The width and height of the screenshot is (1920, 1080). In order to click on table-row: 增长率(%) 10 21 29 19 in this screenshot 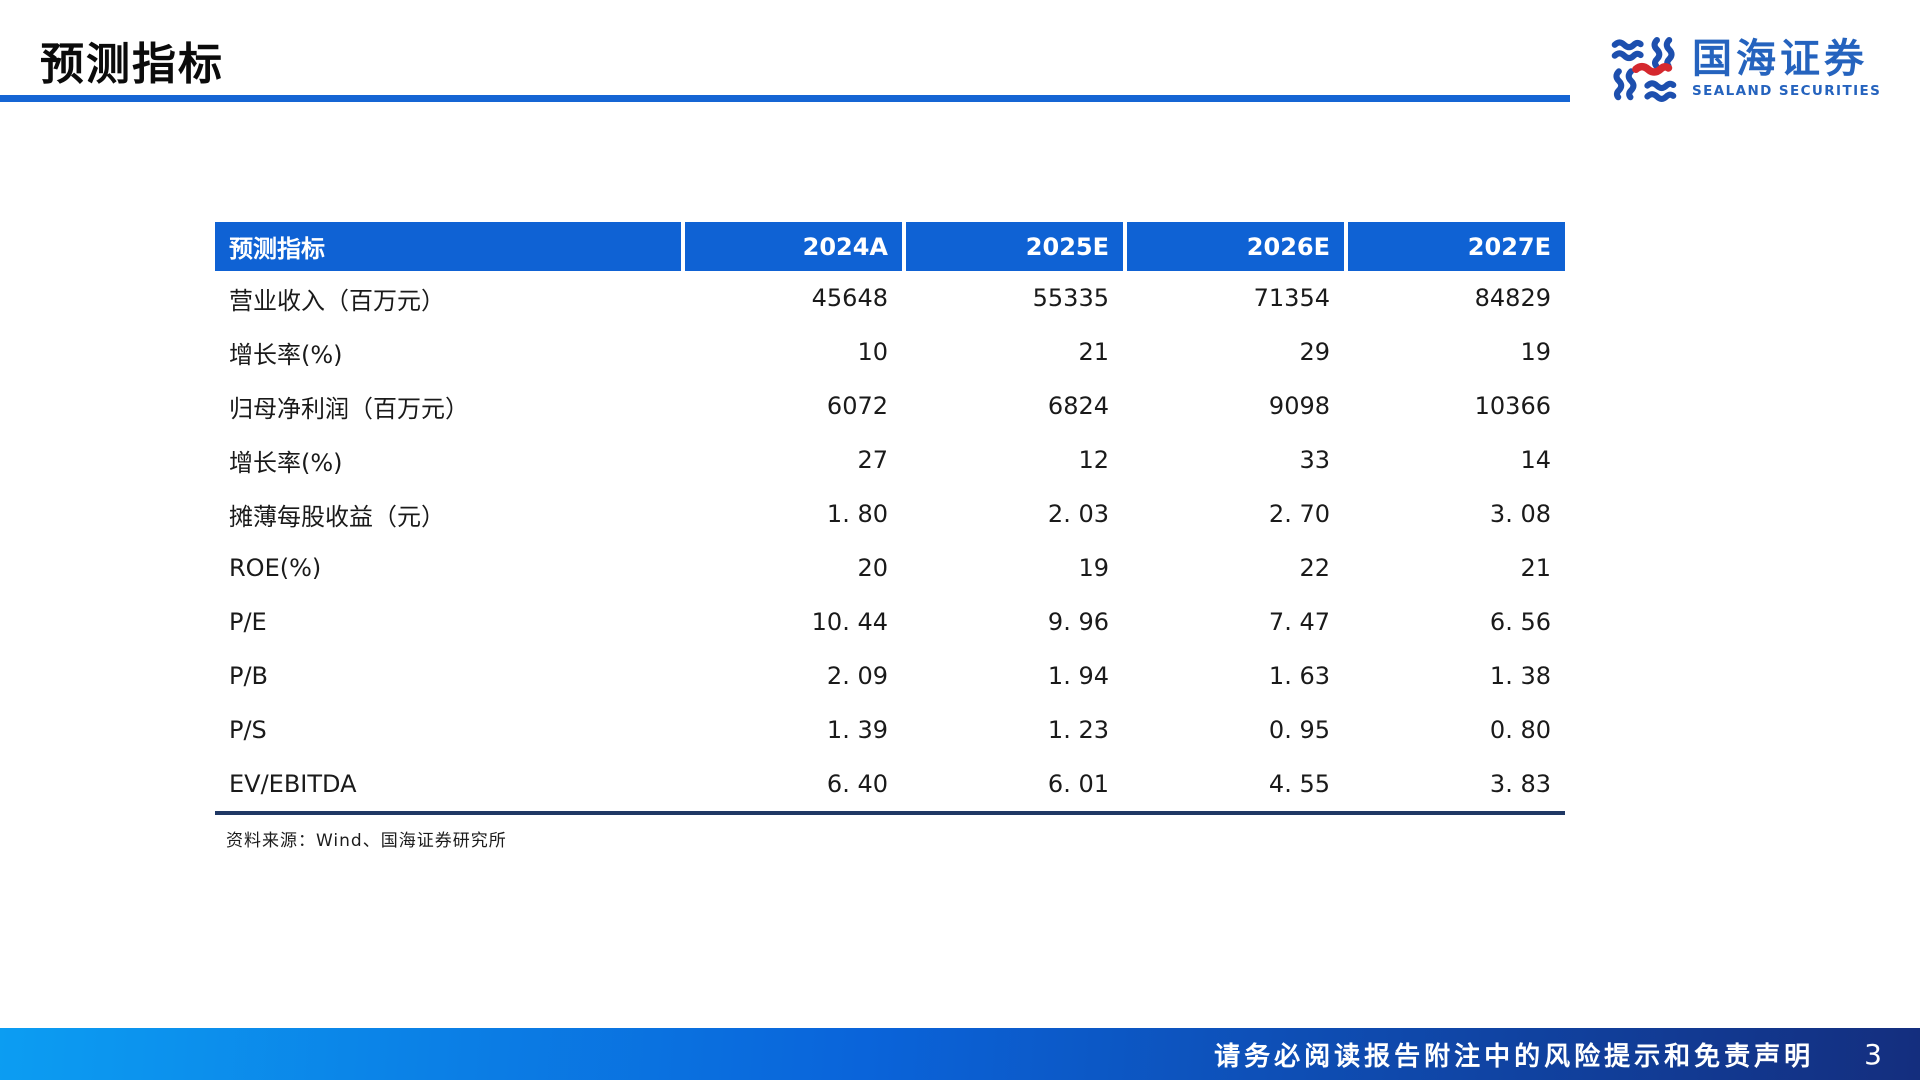, I will do `click(890, 352)`.